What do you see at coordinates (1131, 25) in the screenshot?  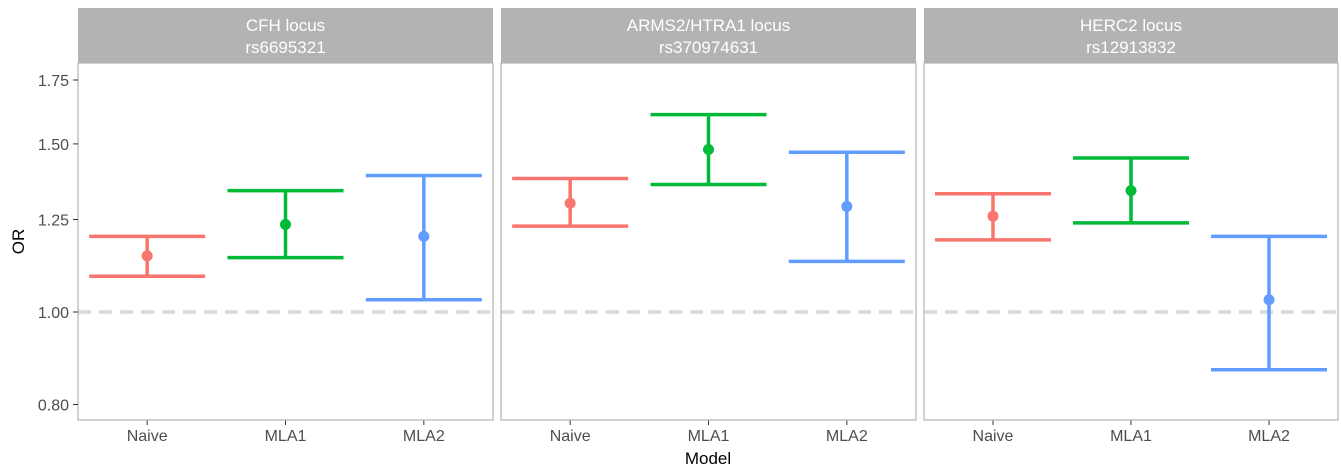 I see `panel-title-line1: HERC2 locus` at bounding box center [1131, 25].